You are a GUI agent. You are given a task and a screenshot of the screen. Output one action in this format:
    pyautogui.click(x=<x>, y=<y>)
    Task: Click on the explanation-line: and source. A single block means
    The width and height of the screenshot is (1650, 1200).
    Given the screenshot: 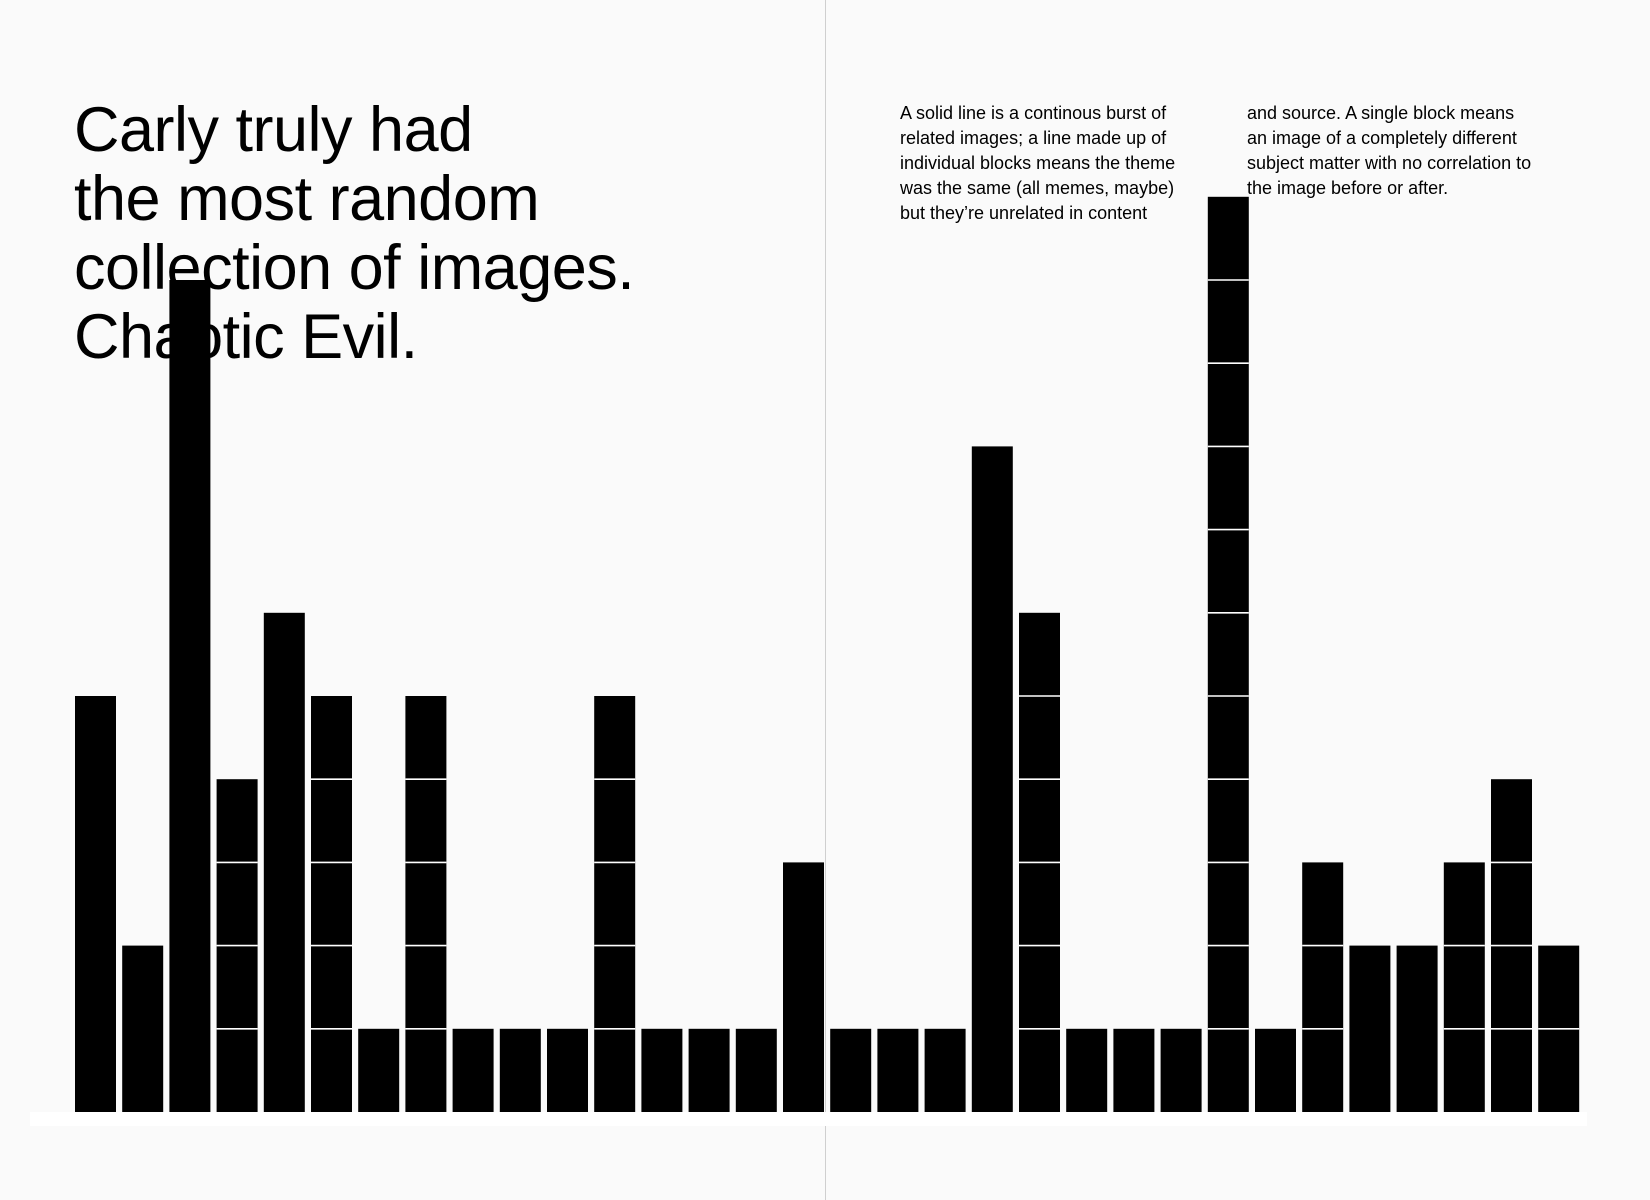 What is the action you would take?
    pyautogui.click(x=1381, y=113)
    